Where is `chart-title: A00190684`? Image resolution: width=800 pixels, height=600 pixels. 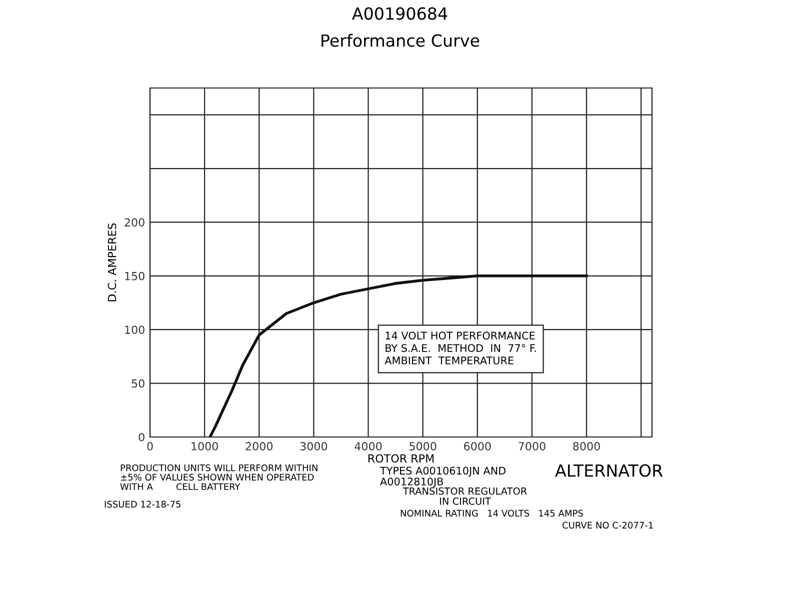 chart-title: A00190684 is located at coordinates (400, 13).